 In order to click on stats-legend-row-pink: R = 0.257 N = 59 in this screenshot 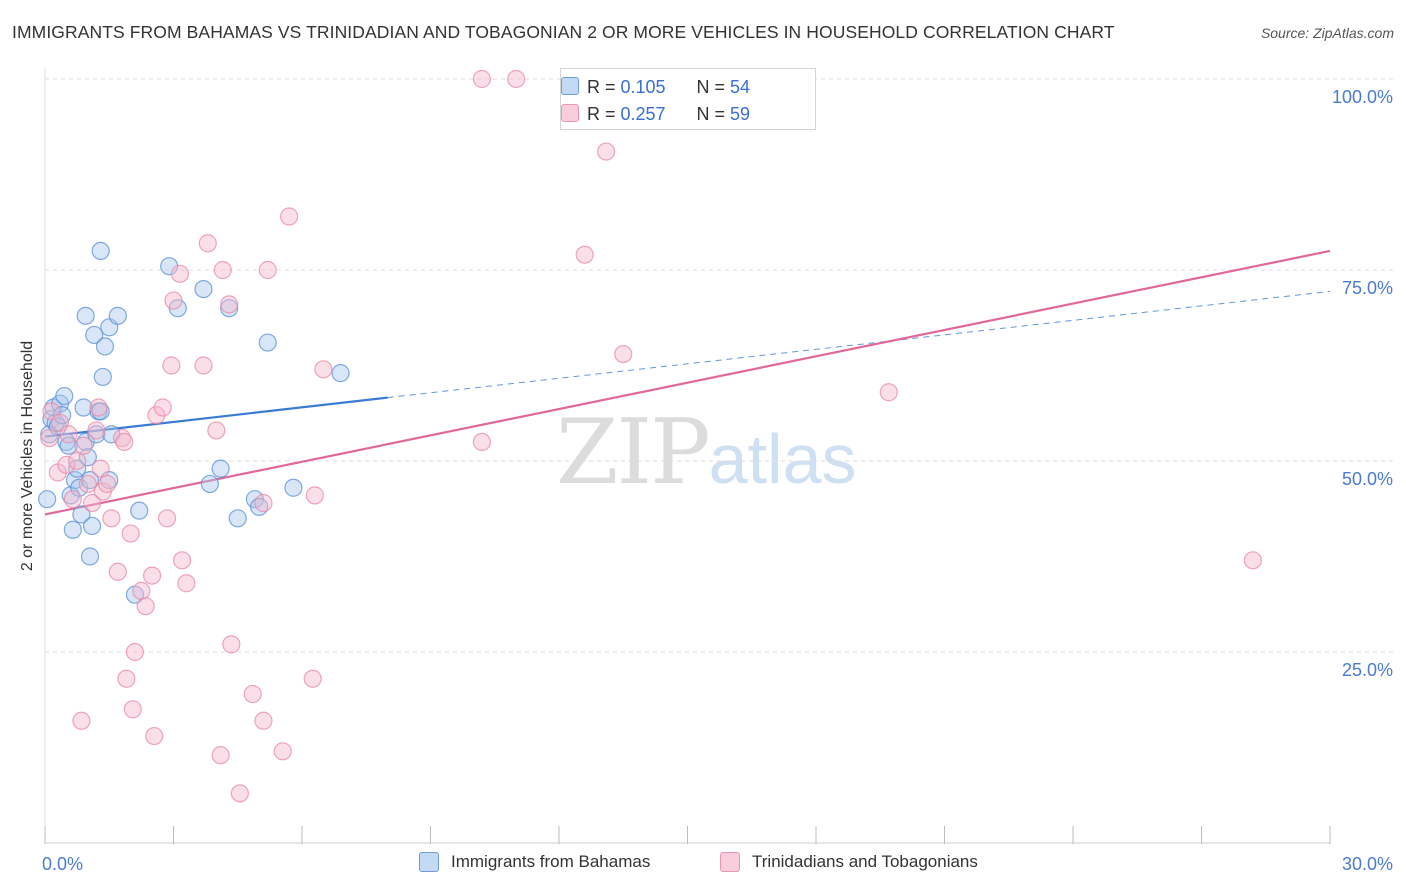, I will do `click(656, 114)`.